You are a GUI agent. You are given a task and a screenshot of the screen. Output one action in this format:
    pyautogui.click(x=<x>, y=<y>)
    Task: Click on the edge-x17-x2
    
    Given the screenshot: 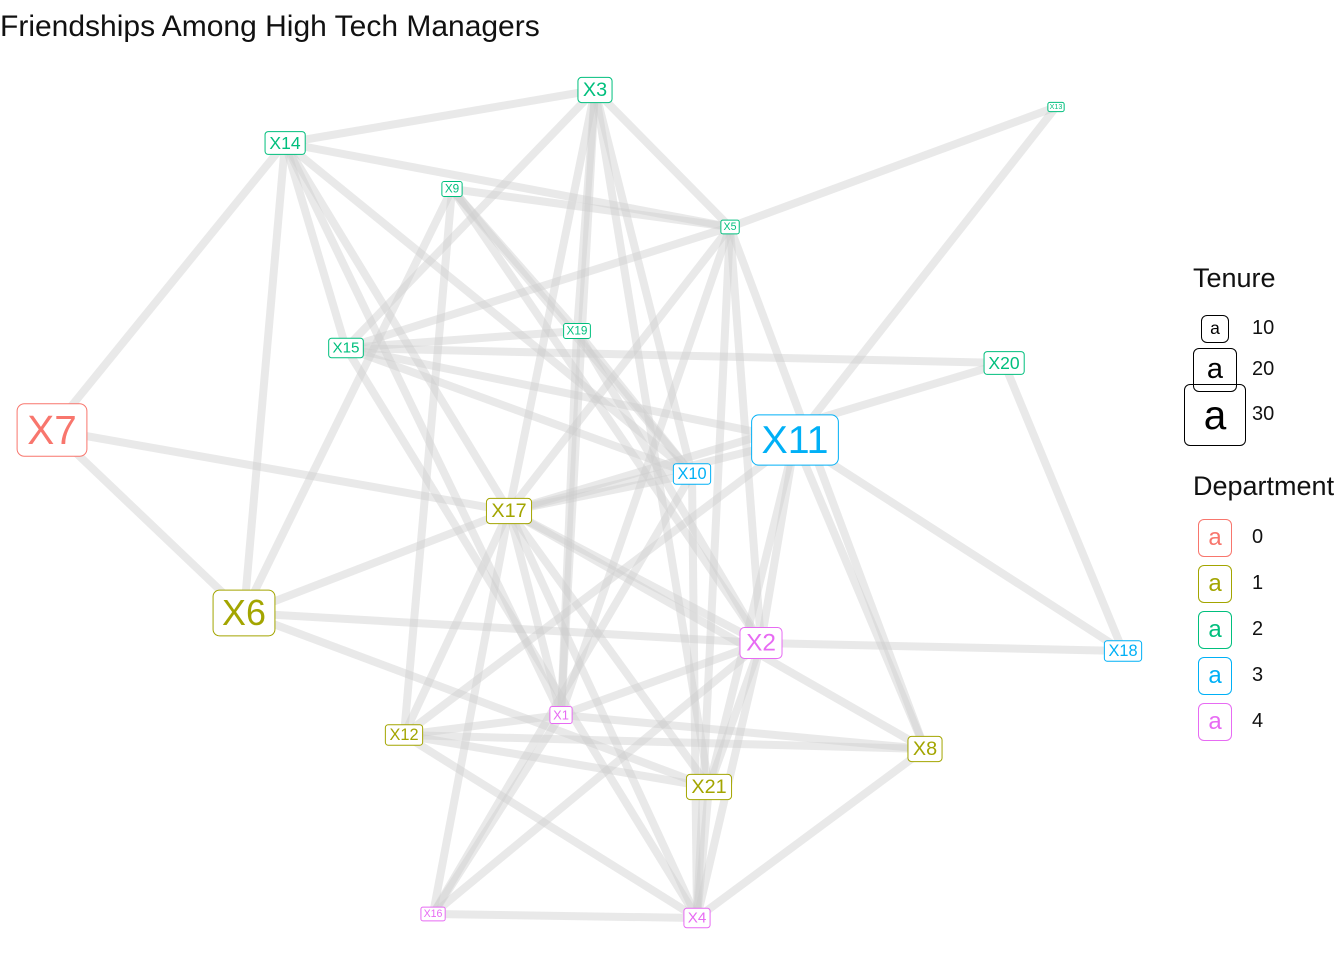 What is the action you would take?
    pyautogui.click(x=635, y=577)
    